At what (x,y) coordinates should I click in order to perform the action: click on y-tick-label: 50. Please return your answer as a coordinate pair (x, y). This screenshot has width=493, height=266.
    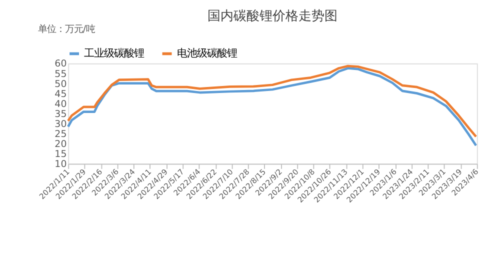
    Looking at the image, I should click on (60, 84).